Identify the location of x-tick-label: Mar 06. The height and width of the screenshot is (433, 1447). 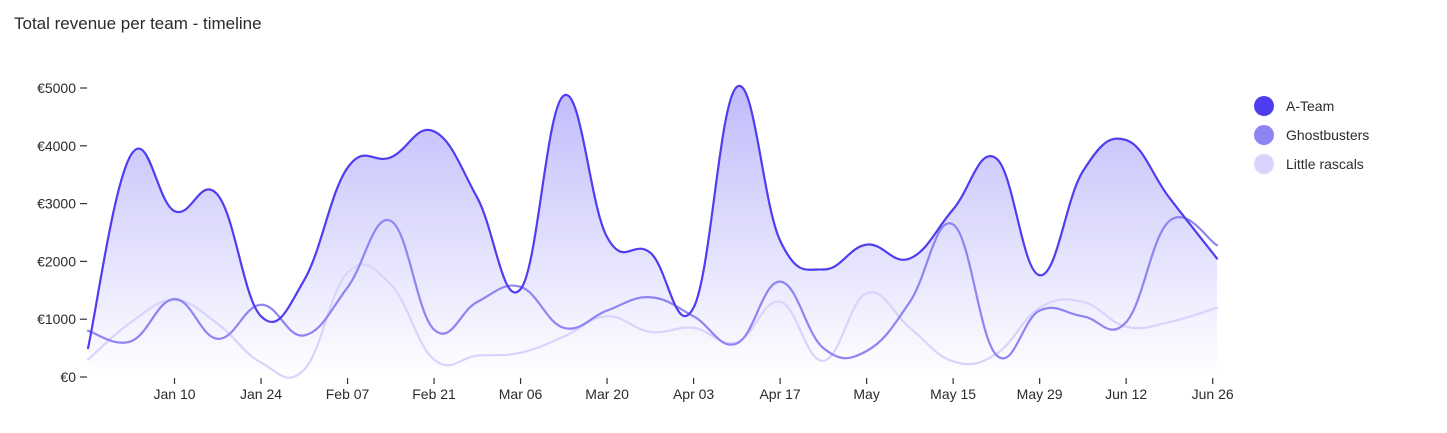
(521, 394).